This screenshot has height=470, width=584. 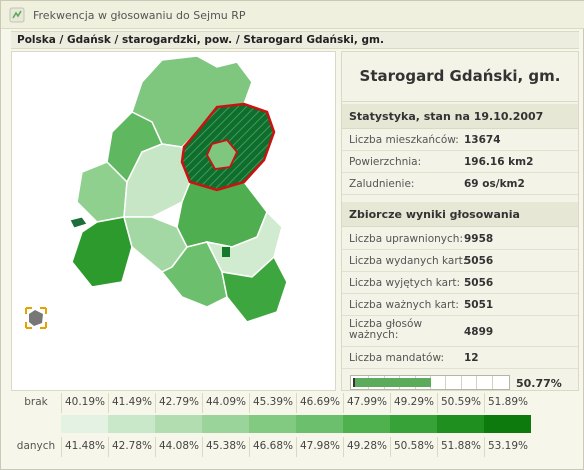 I want to click on legend-side-label-bottom: danych, so click(x=36, y=446).